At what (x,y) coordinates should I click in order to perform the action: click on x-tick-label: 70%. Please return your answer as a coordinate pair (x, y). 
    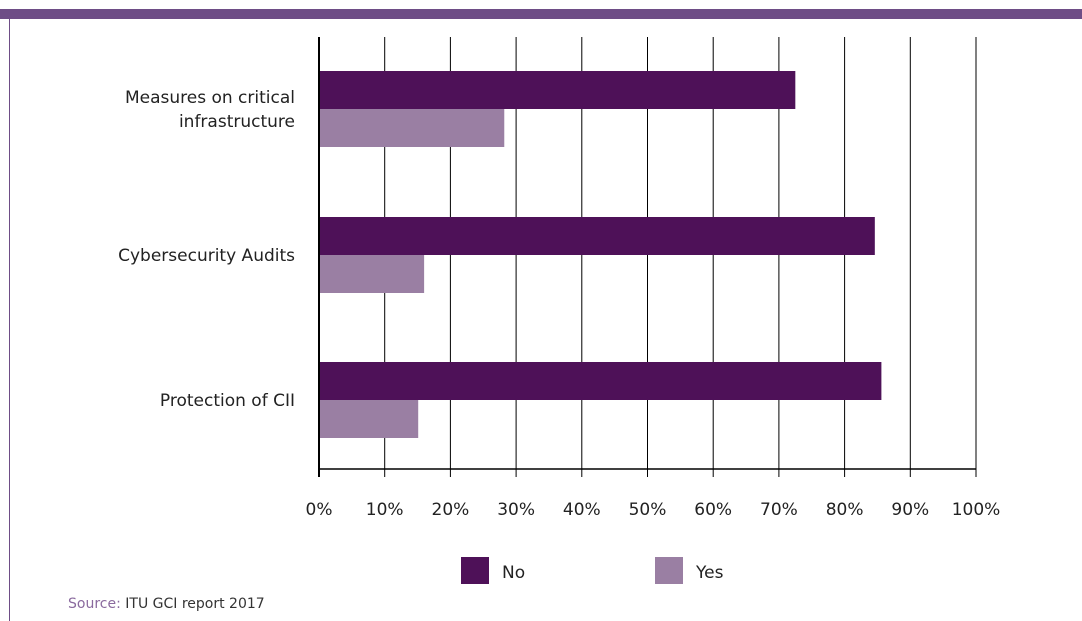
    Looking at the image, I should click on (779, 510).